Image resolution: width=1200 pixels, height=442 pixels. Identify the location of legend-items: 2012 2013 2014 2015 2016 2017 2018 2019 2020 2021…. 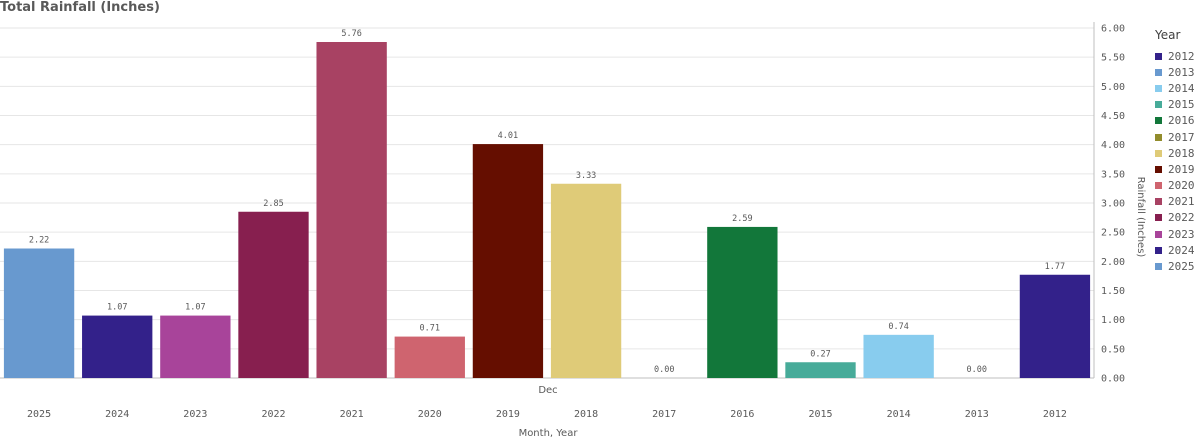
(1175, 161).